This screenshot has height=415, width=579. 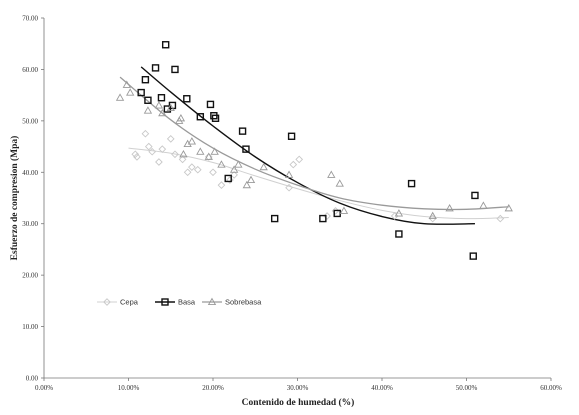 I want to click on x-tick-label: 10.00%, so click(x=129, y=388).